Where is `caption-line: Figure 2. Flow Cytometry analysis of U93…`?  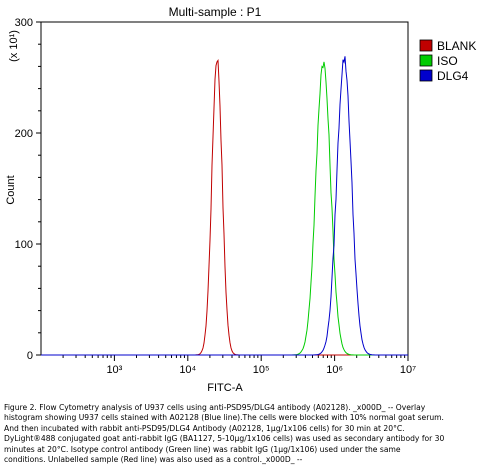 caption-line: Figure 2. Flow Cytometry analysis of U93… is located at coordinates (215, 407).